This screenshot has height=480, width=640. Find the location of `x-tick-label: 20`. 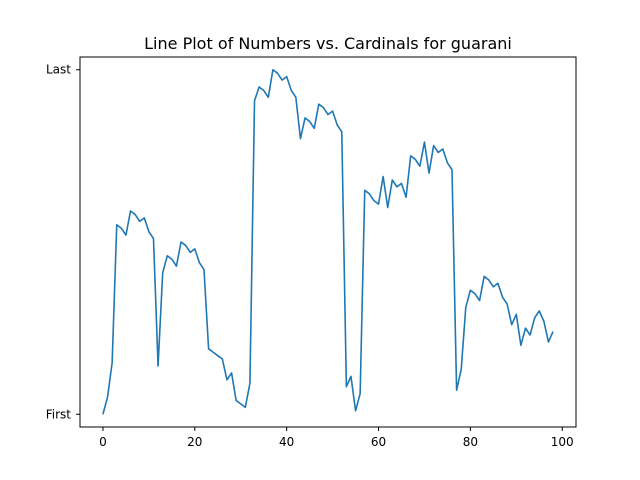

x-tick-label: 20 is located at coordinates (194, 442).